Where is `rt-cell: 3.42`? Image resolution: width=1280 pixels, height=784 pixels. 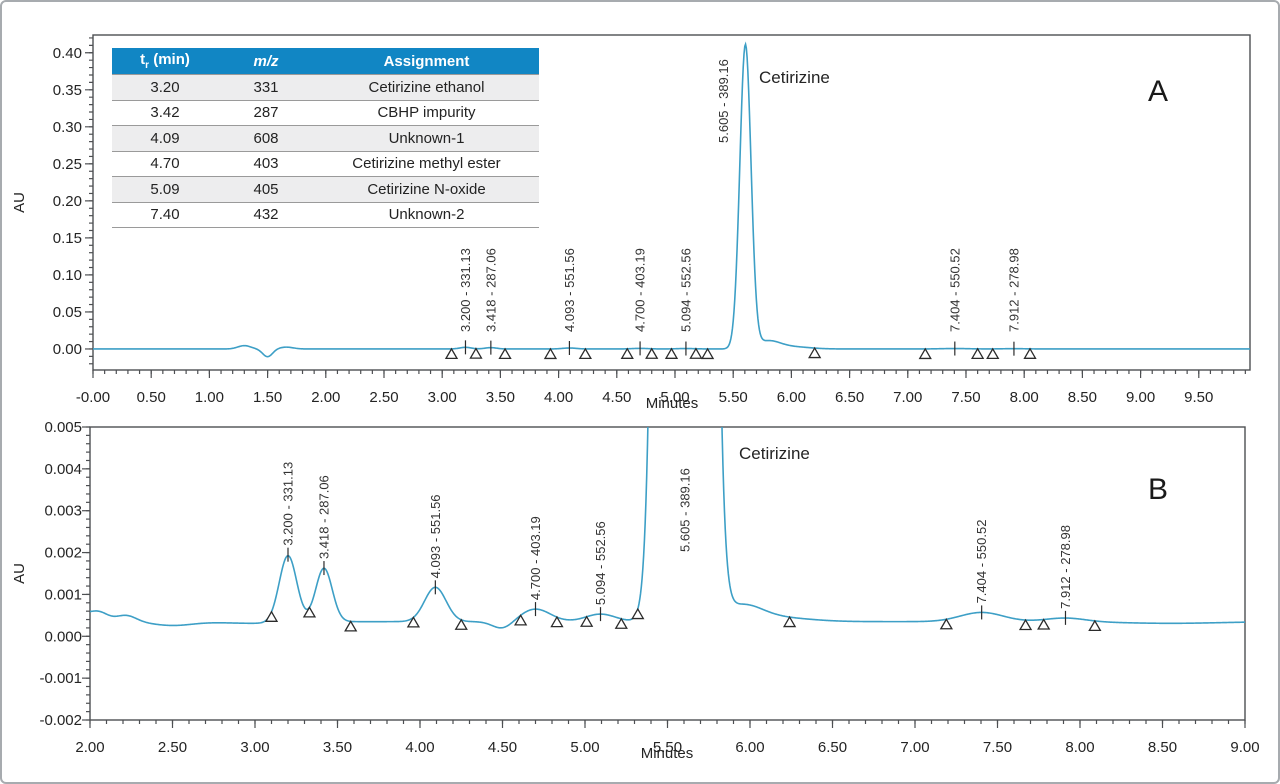 rt-cell: 3.42 is located at coordinates (165, 113).